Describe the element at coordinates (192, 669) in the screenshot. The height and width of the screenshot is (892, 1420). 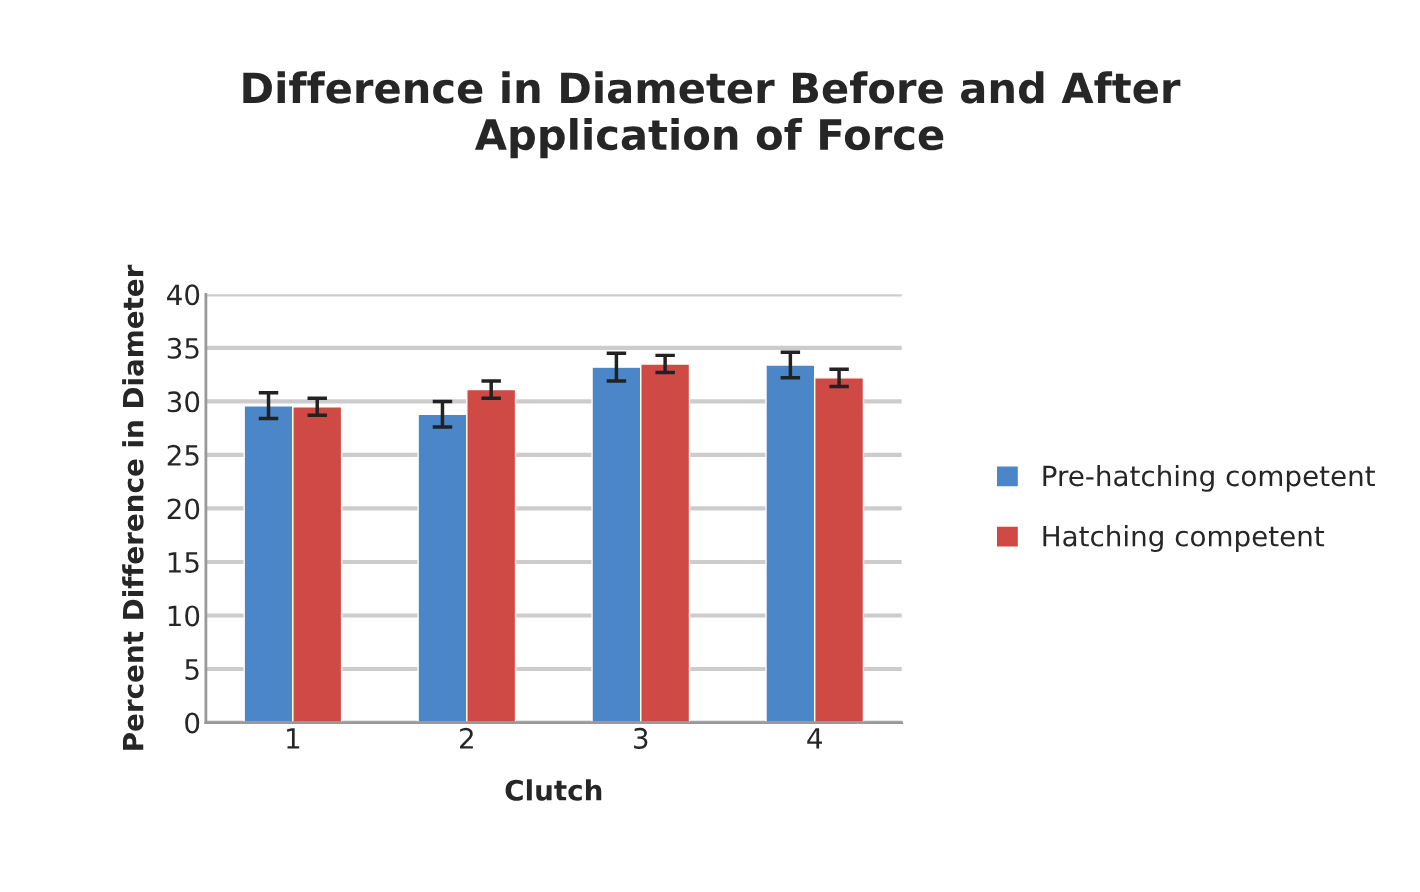
I see `y-tick-label: 5` at that location.